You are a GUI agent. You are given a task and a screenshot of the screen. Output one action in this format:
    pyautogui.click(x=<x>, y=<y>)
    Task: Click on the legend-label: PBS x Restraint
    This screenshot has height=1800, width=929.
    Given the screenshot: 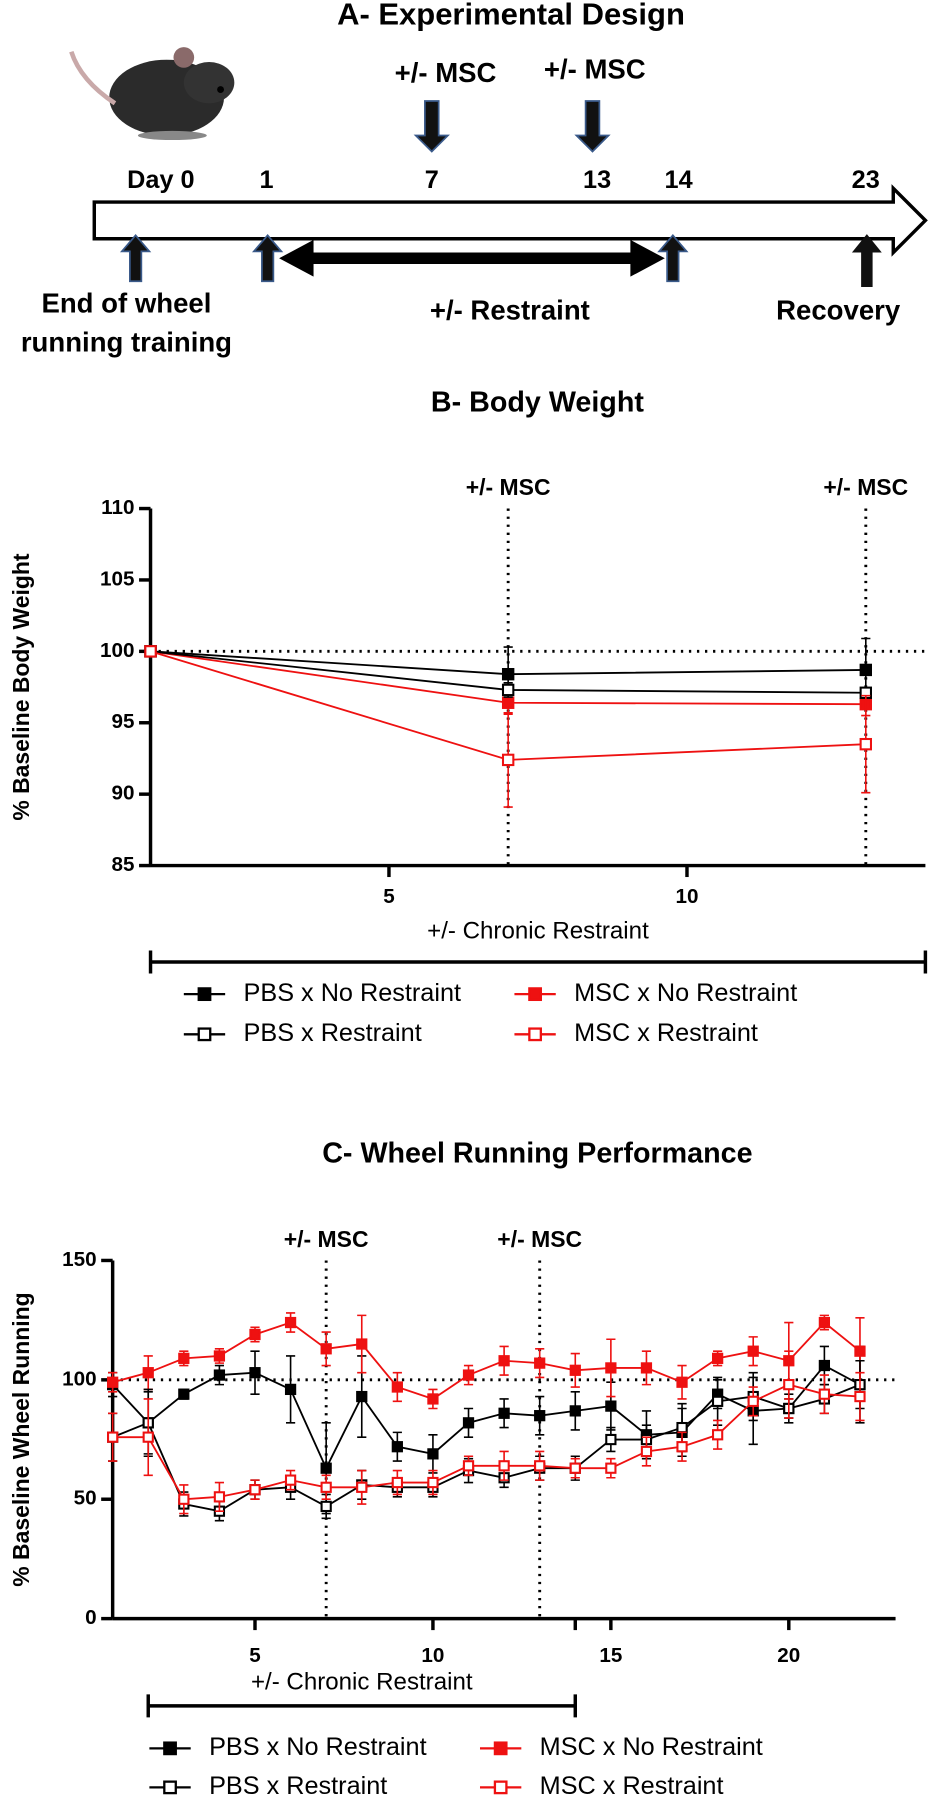 What is the action you would take?
    pyautogui.click(x=333, y=1033)
    